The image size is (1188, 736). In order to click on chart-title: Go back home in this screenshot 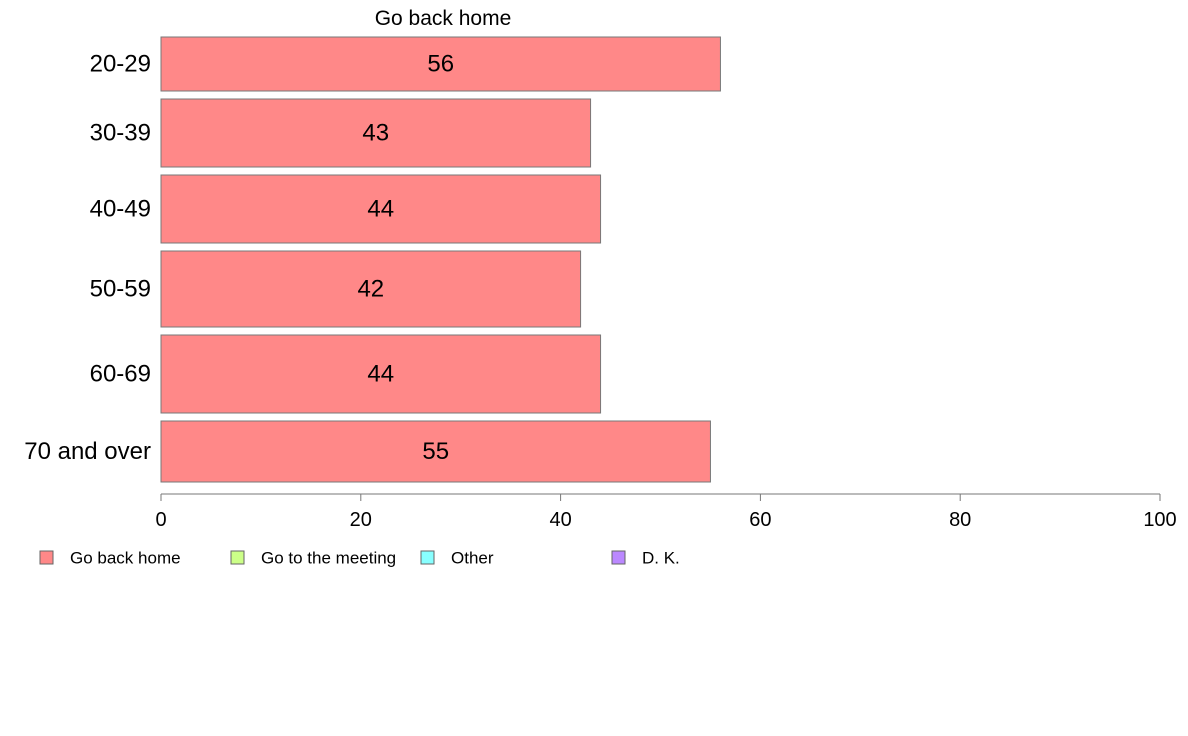, I will do `click(443, 18)`.